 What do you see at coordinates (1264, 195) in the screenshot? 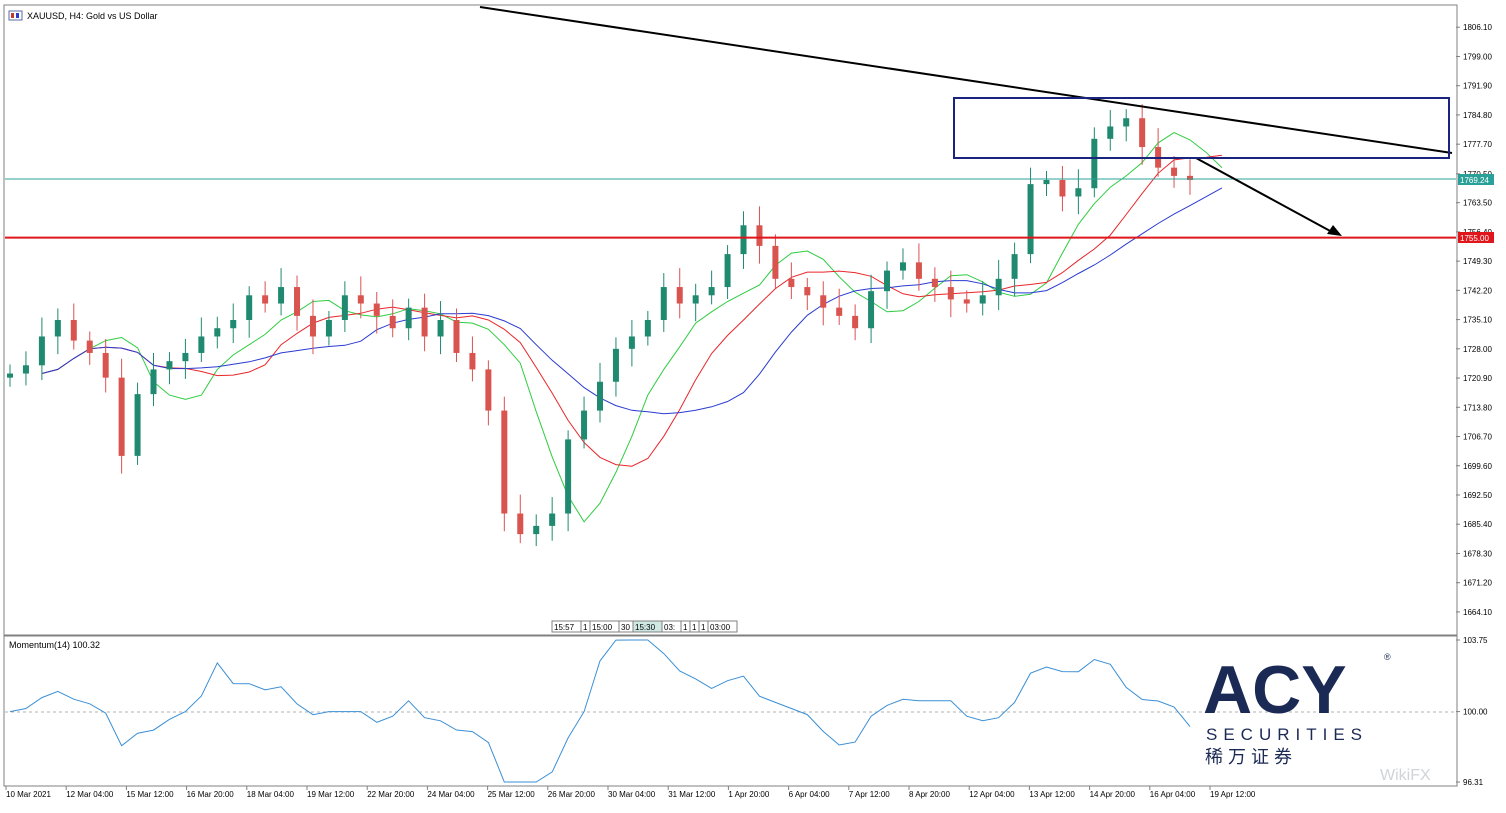
I see `projection-arrow` at bounding box center [1264, 195].